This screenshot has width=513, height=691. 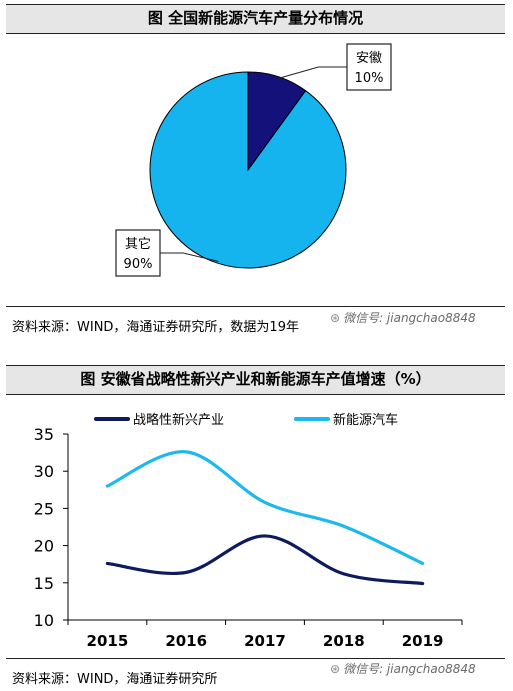 I want to click on pie-chart-title: 图 全国新能源汽车产量分布情况, so click(x=255, y=19).